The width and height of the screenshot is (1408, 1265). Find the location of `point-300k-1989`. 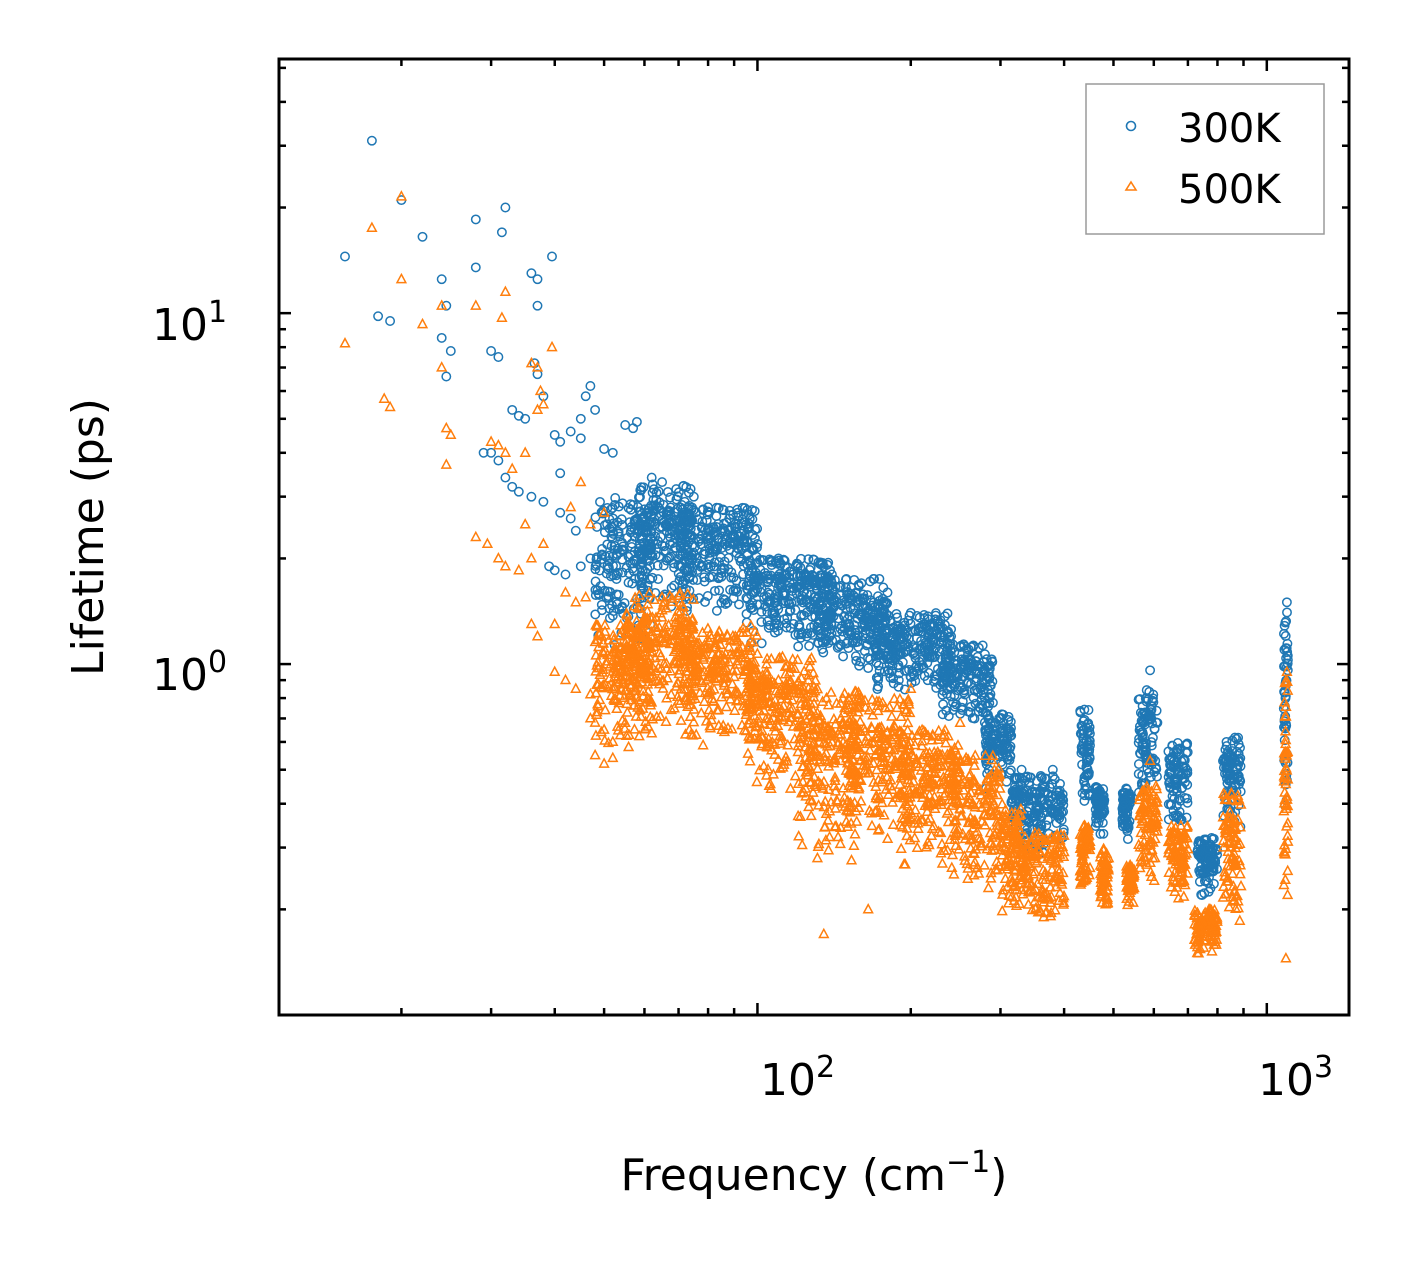

point-300k-1989 is located at coordinates (1062, 794).